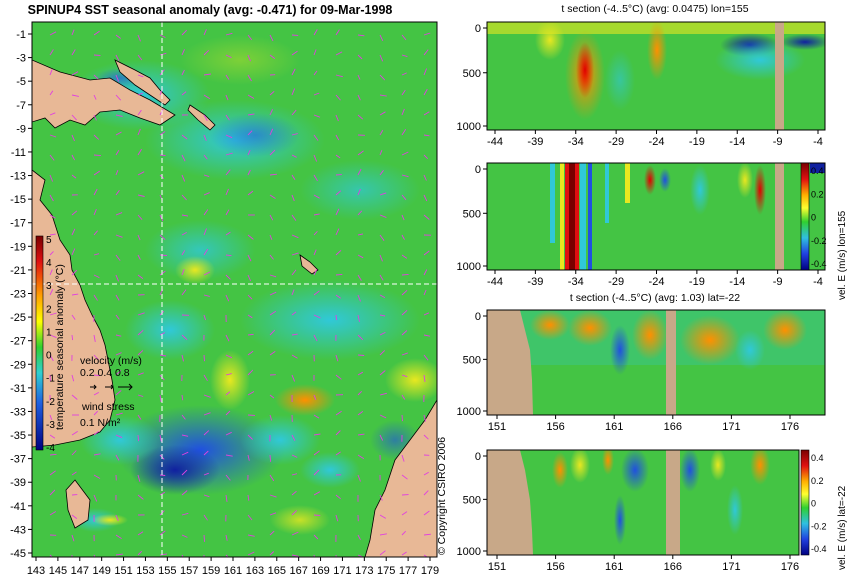 The height and width of the screenshot is (580, 850). Describe the element at coordinates (342, 571) in the screenshot. I see `map-x-tick-label: 171` at that location.